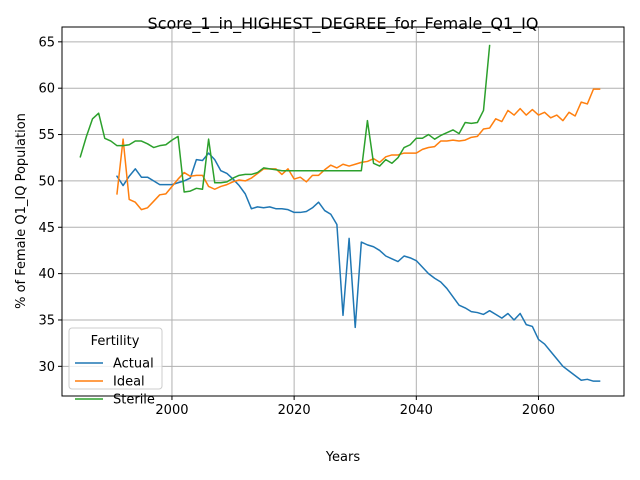  I want to click on legend: Fertility Actual Ideal Sterile, so click(115, 367).